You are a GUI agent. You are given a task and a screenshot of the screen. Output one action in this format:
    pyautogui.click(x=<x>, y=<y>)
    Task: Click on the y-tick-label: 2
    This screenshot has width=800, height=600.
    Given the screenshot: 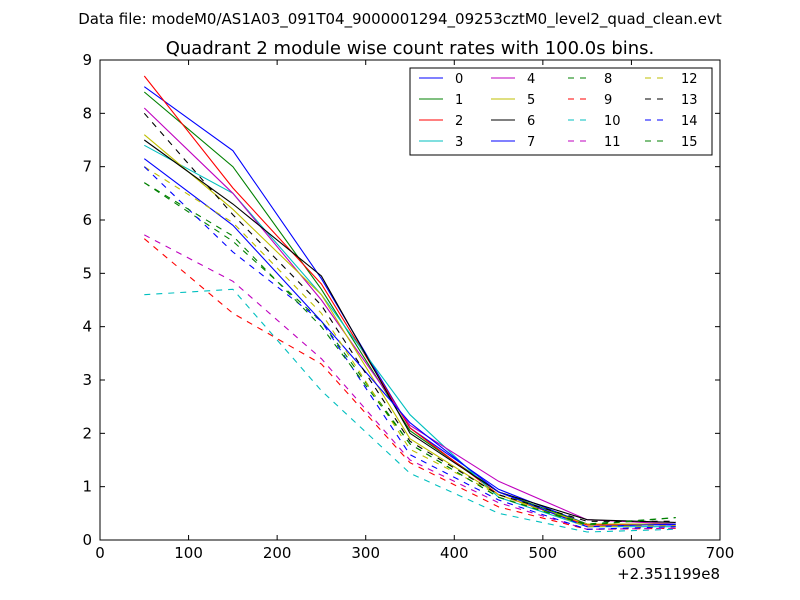 What is the action you would take?
    pyautogui.click(x=87, y=433)
    